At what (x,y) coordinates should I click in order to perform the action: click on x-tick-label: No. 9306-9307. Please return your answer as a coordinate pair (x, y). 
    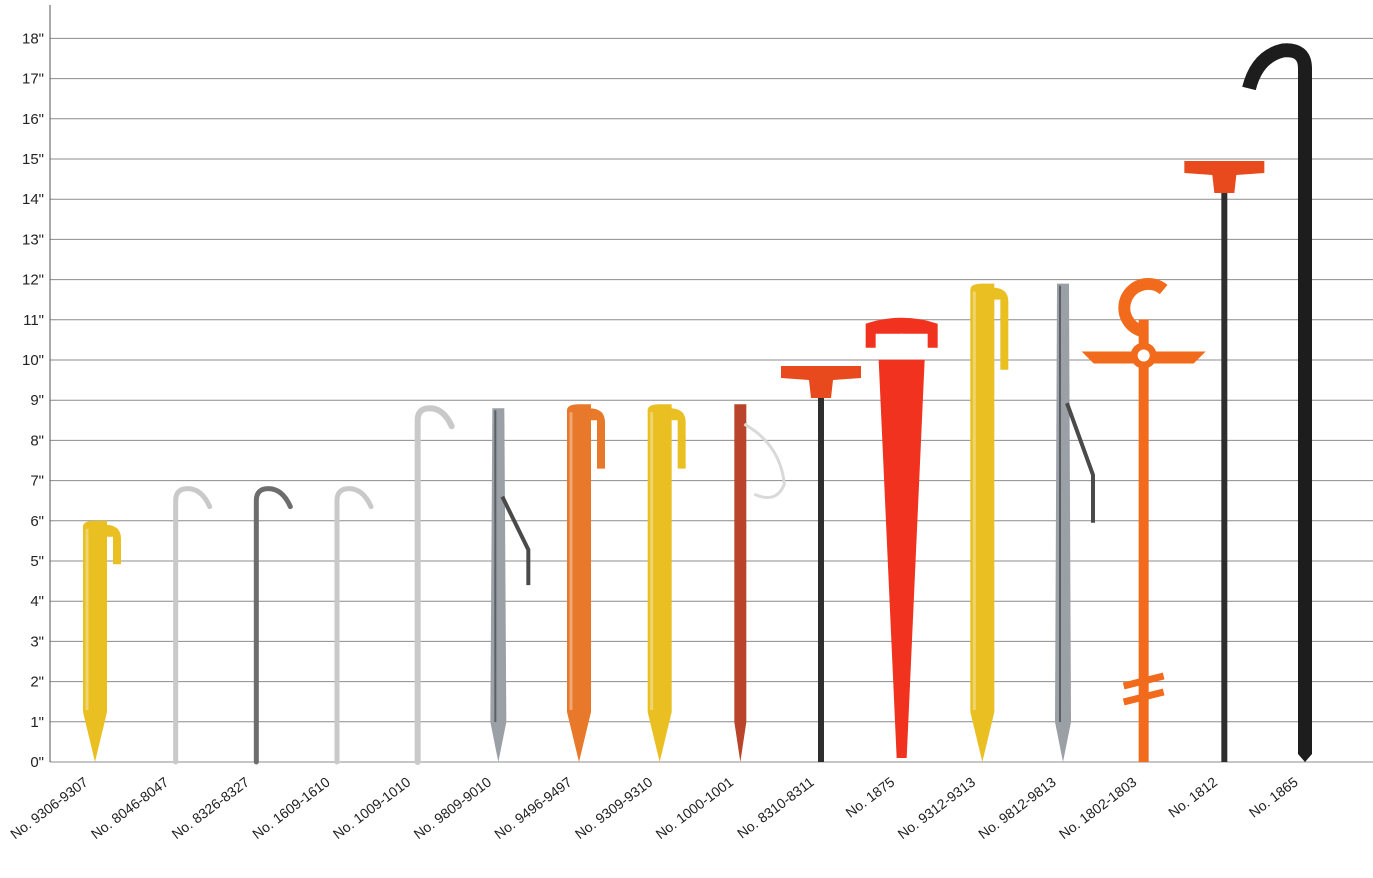
    Looking at the image, I should click on (49, 807).